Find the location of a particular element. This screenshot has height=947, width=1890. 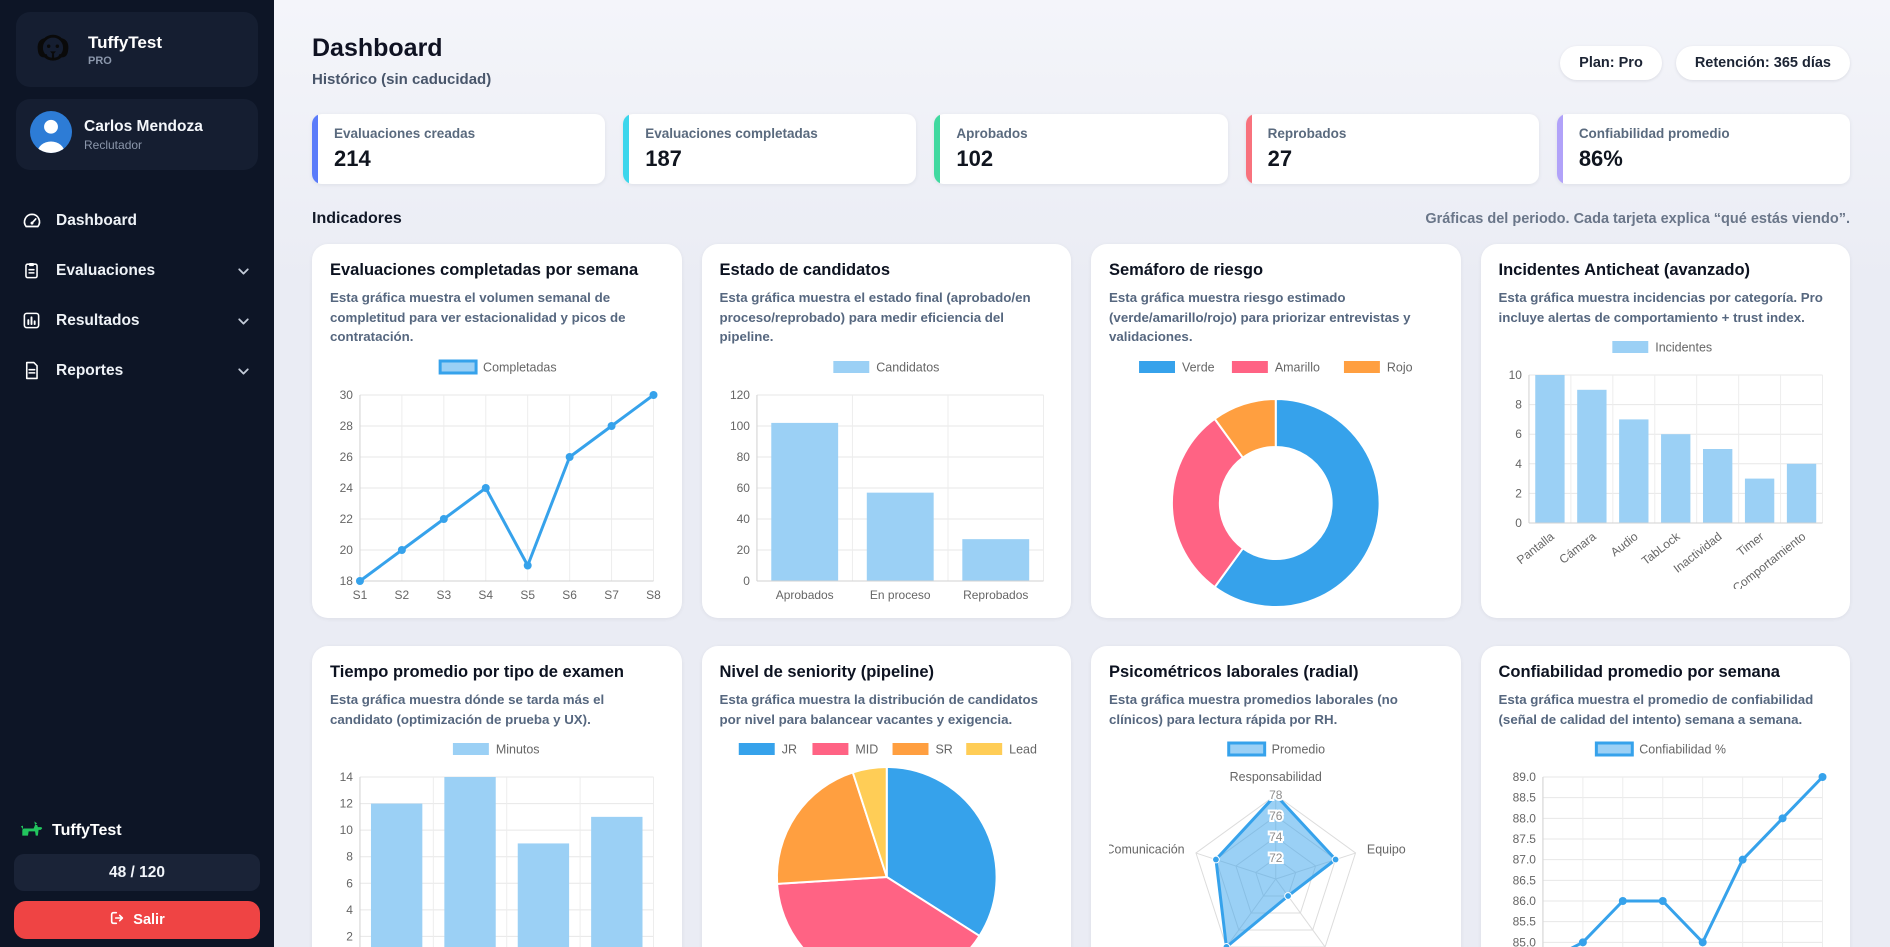

svg-text: 28 is located at coordinates (347, 425).